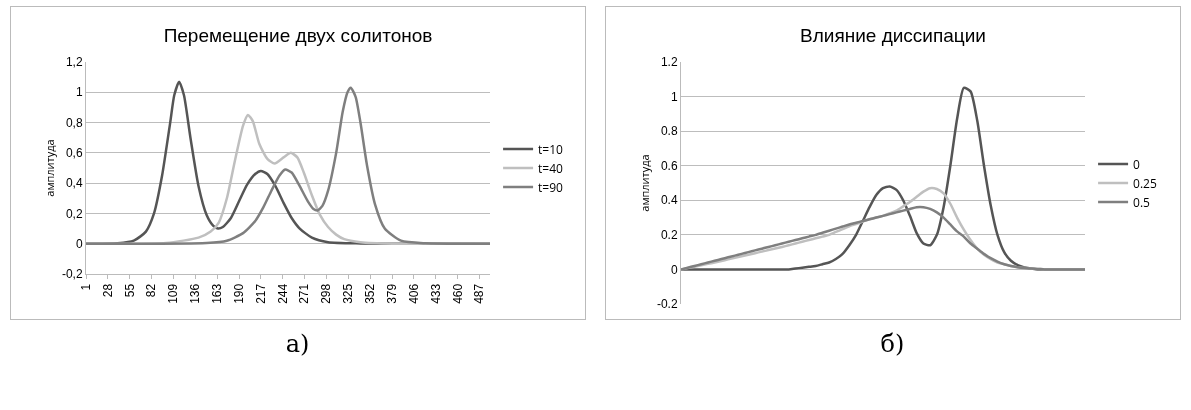 The width and height of the screenshot is (1191, 410). I want to click on y-tick-label: 0,4, so click(74, 183).